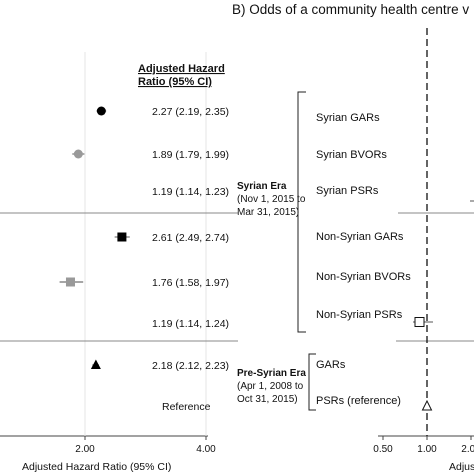  Describe the element at coordinates (271, 199) in the screenshot. I see `group-syrian-era-line1: (Nov 1, 2015 to` at that location.